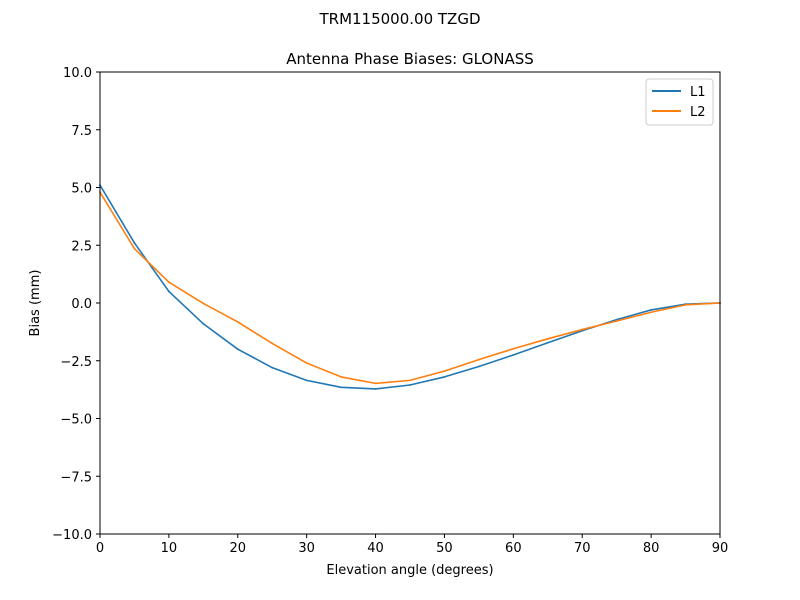  What do you see at coordinates (76, 362) in the screenshot?
I see `y-tick-label: −2.5` at bounding box center [76, 362].